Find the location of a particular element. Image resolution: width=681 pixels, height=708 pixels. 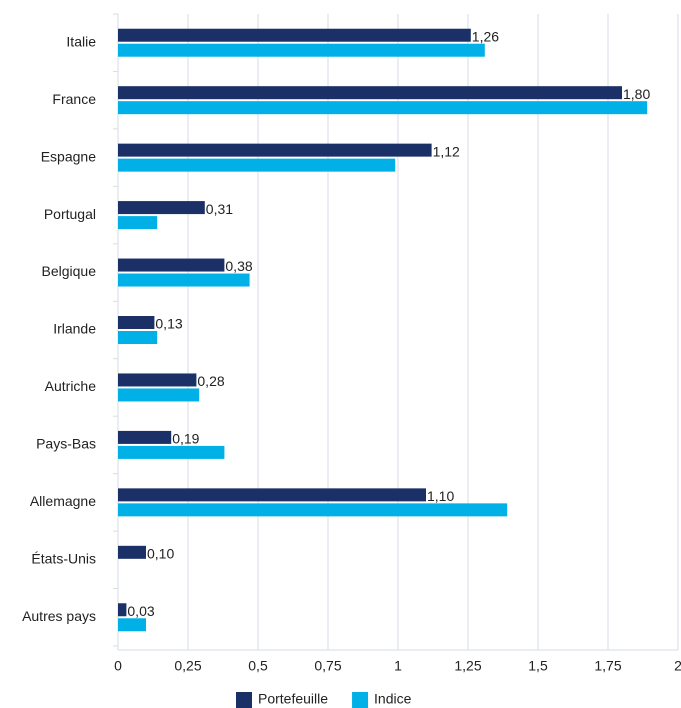

data-label: 0,03 is located at coordinates (140, 611).